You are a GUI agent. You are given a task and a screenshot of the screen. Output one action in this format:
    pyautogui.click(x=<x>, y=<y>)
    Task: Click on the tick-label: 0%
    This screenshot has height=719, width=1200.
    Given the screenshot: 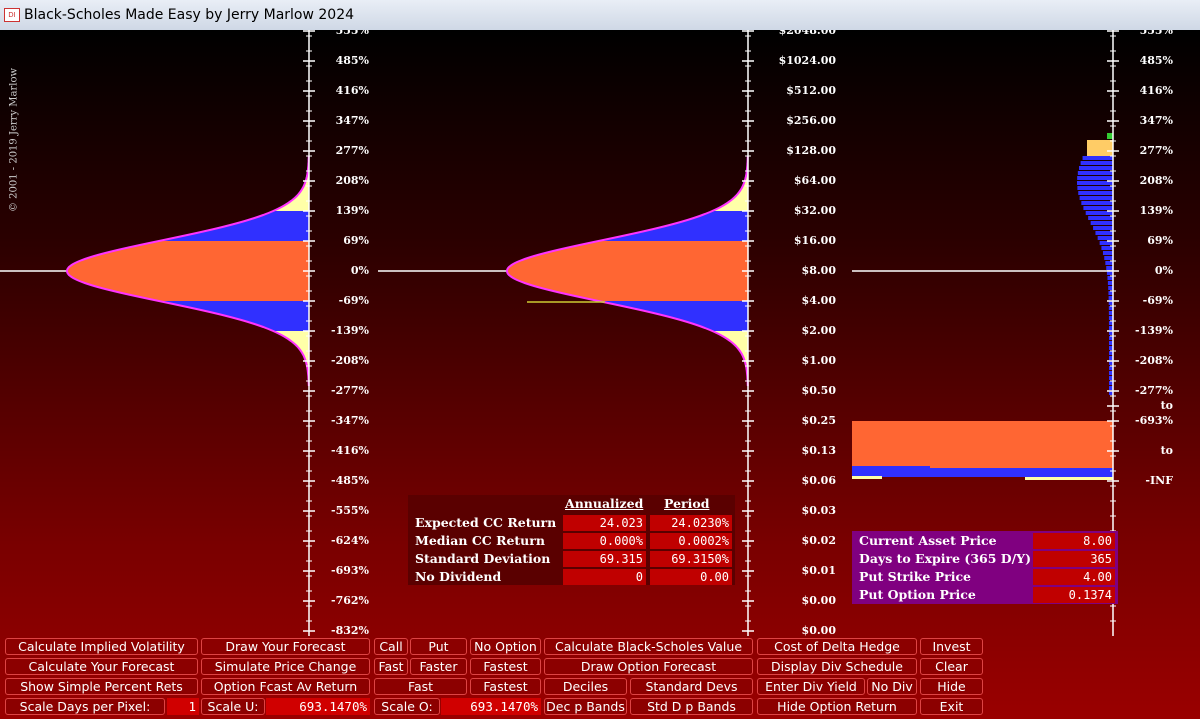 What is the action you would take?
    pyautogui.click(x=360, y=270)
    